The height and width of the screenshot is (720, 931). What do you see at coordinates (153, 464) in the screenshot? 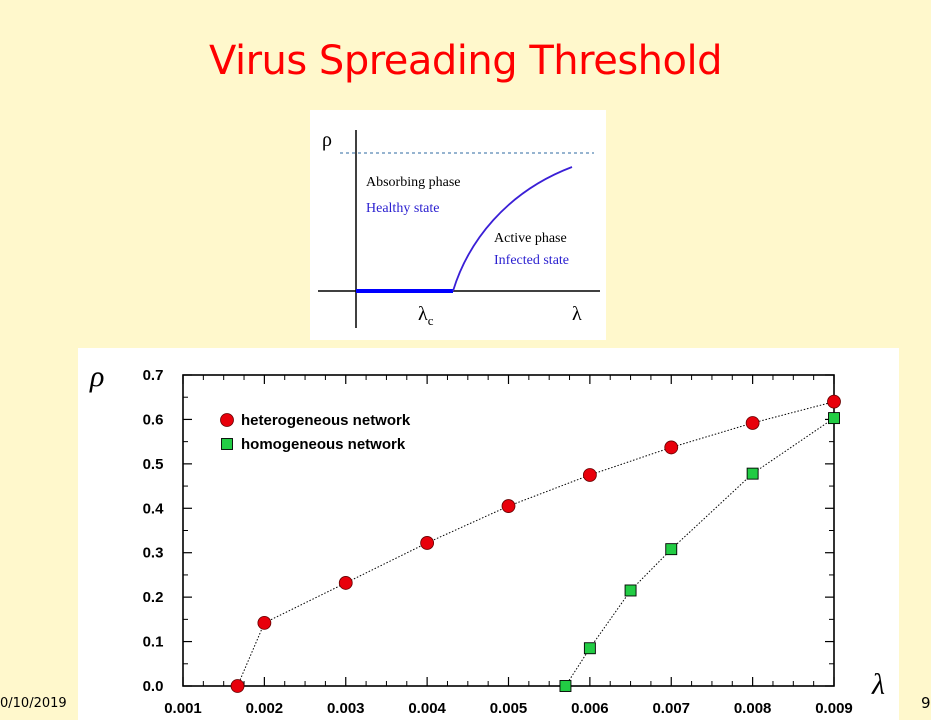
I see `y-tick-label: 0.5` at bounding box center [153, 464].